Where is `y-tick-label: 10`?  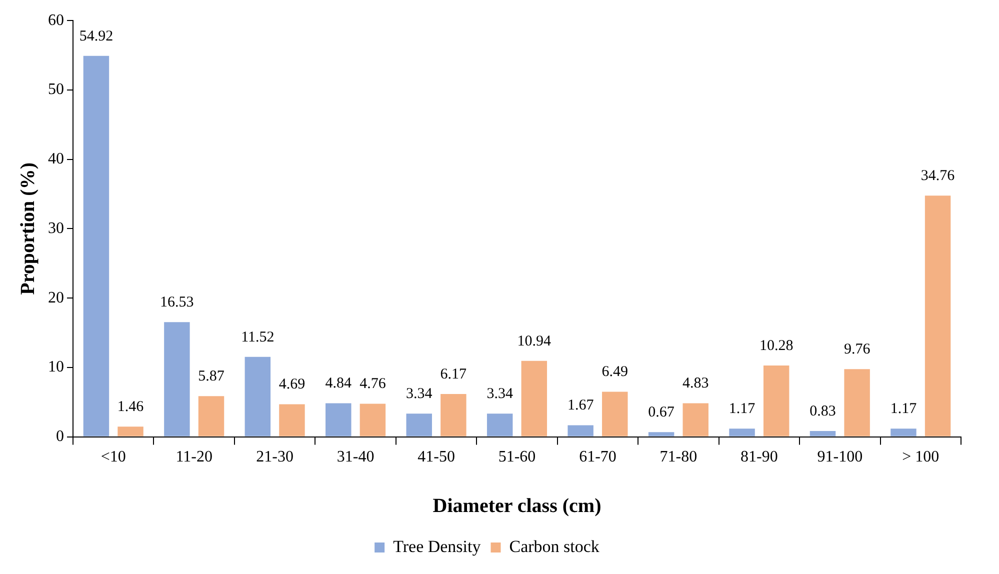
y-tick-label: 10 is located at coordinates (56, 367).